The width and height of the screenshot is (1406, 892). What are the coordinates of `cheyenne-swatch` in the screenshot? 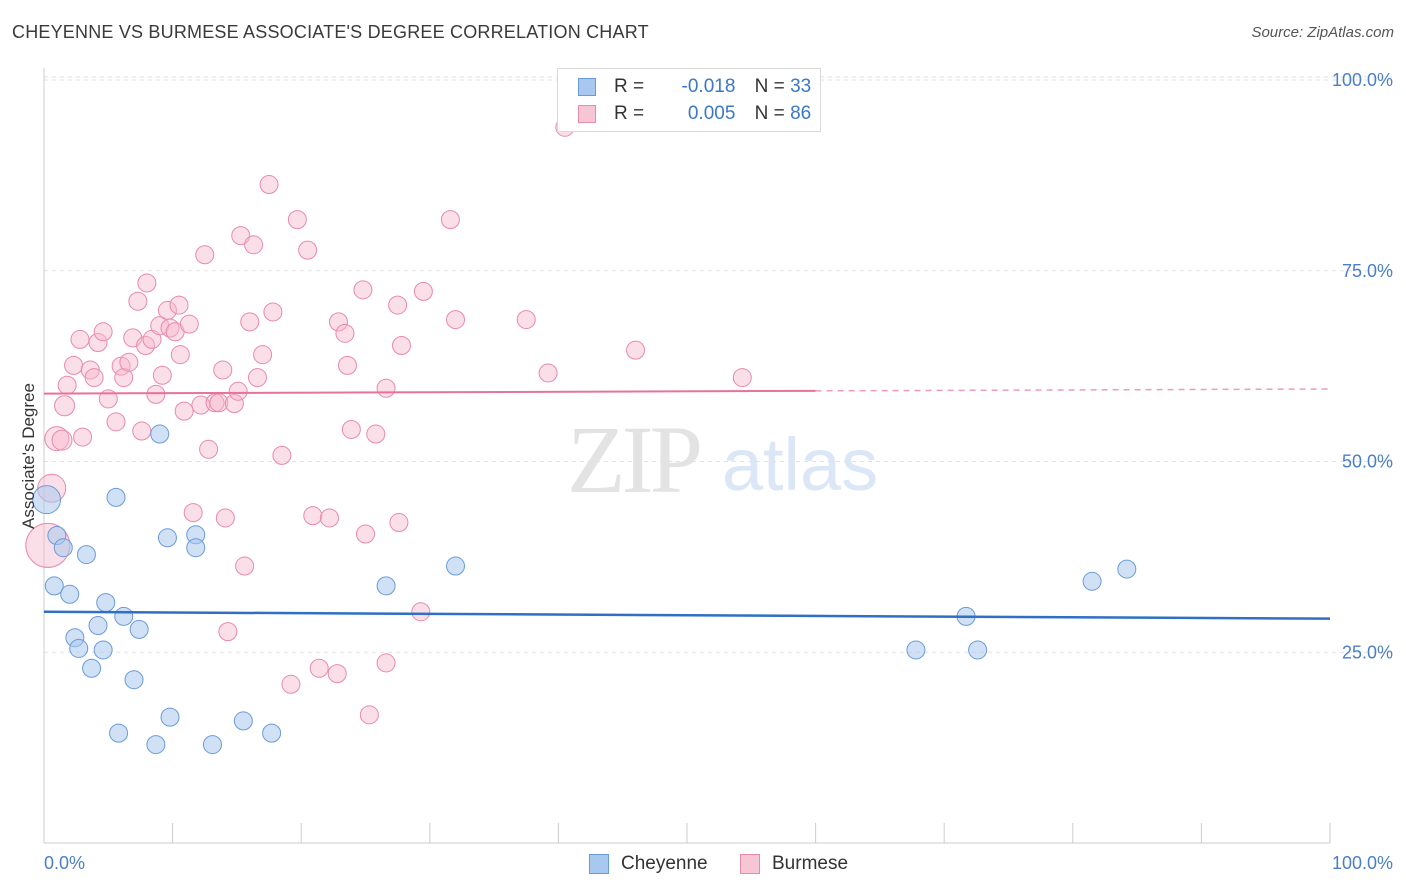 It's located at (587, 87).